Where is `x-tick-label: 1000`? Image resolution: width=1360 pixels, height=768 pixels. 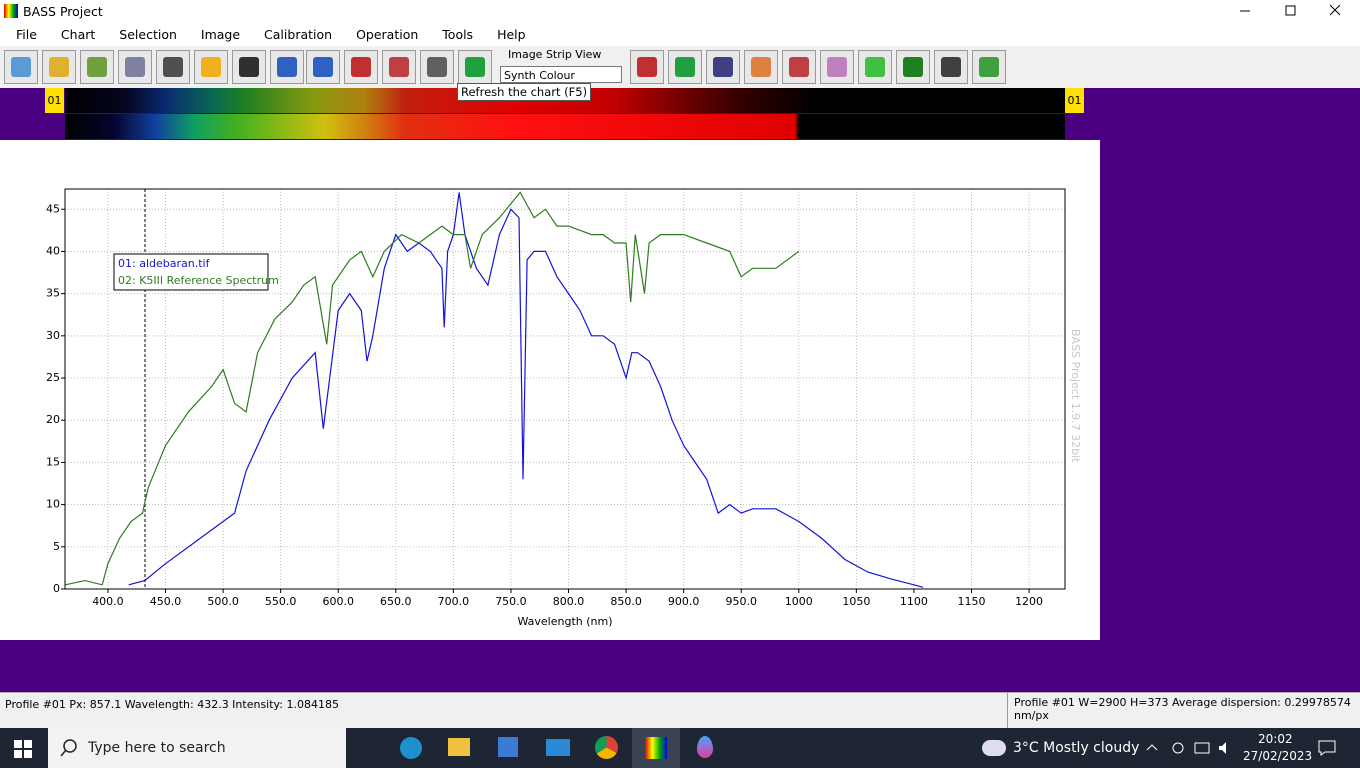
x-tick-label: 1000 is located at coordinates (799, 601).